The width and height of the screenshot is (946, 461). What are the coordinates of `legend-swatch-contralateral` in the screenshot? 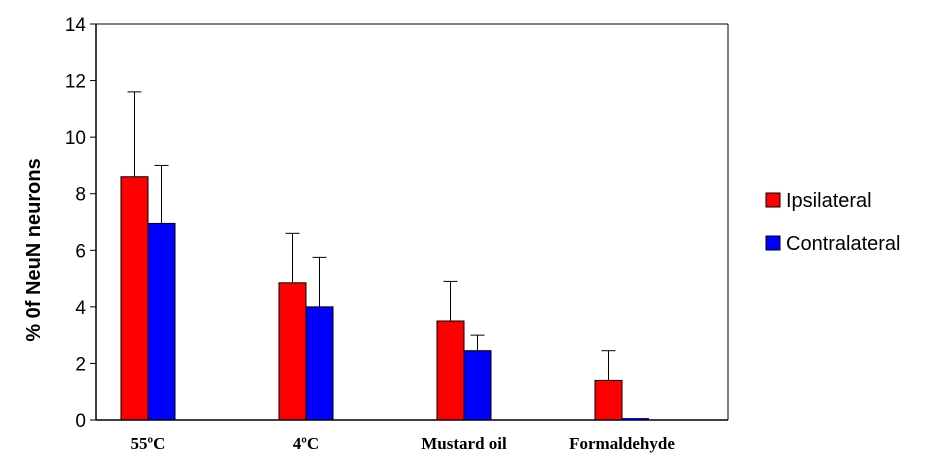 It's located at (773, 243).